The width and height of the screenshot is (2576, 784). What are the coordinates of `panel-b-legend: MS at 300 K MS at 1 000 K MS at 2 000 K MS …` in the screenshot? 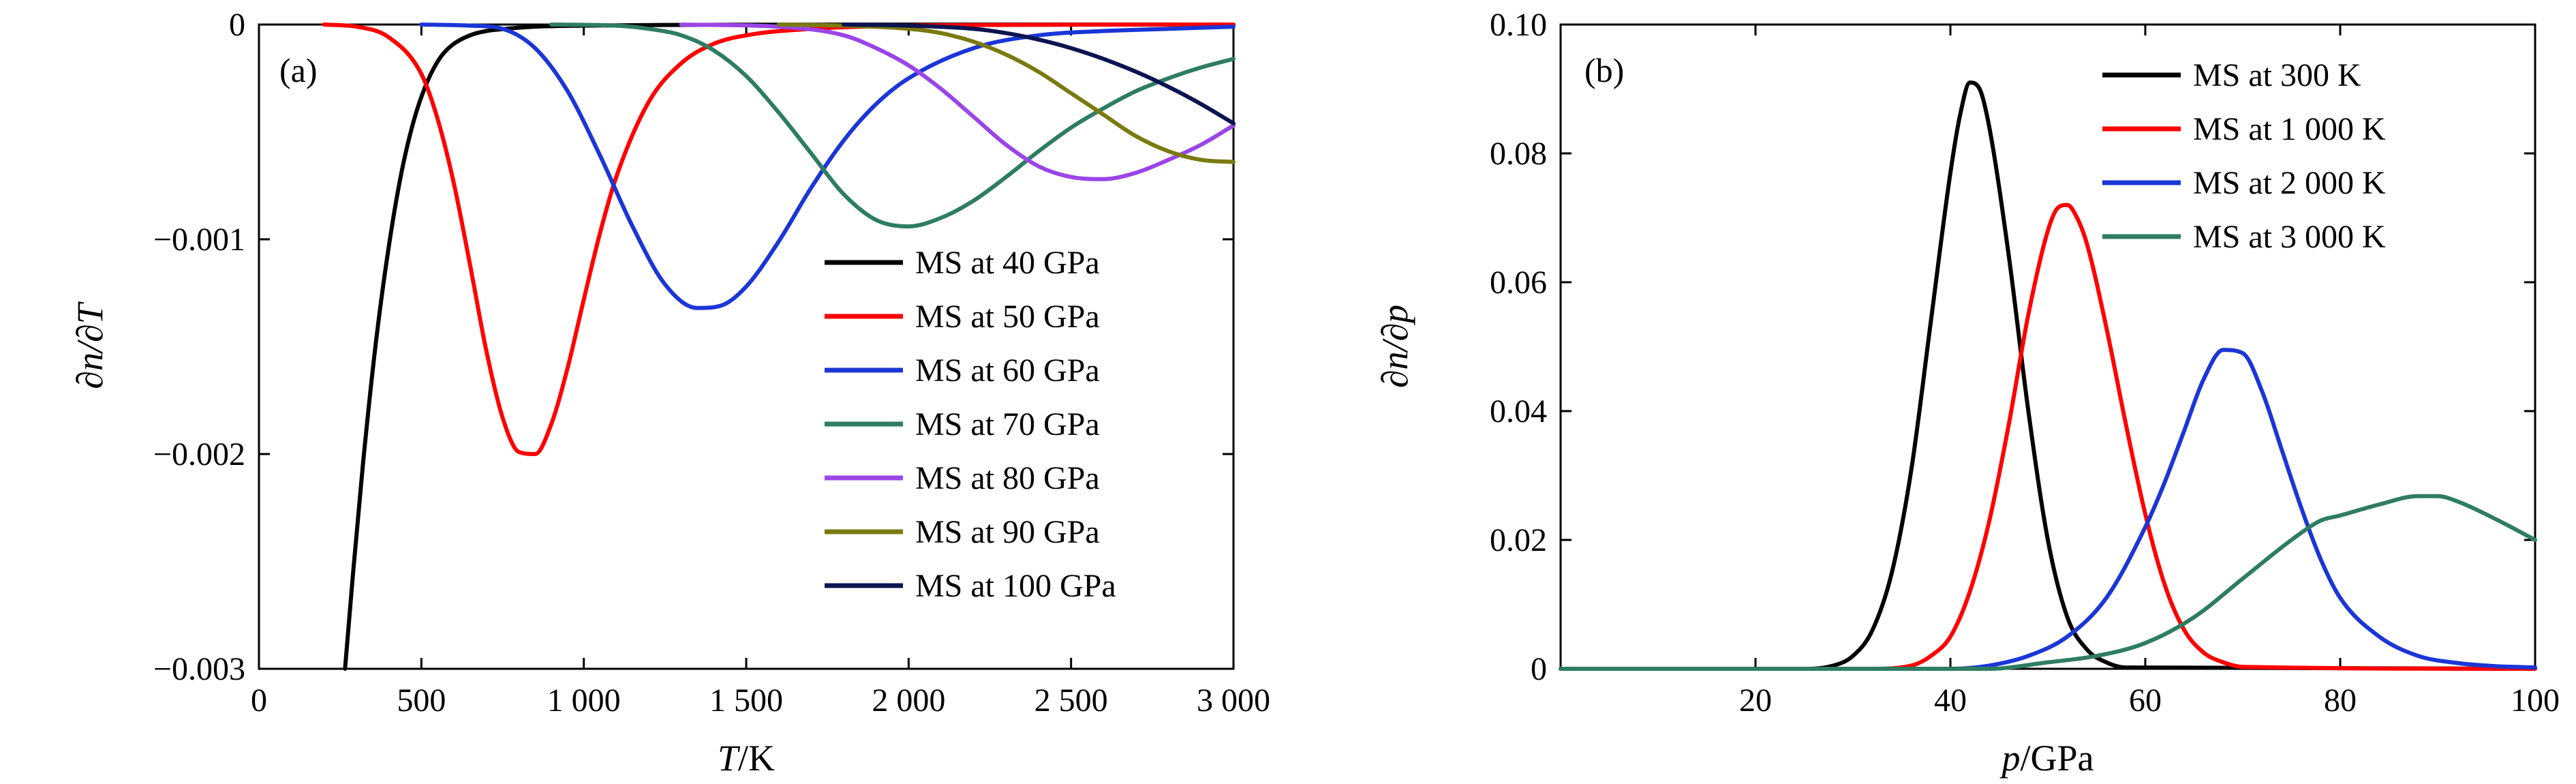 It's located at (2244, 156).